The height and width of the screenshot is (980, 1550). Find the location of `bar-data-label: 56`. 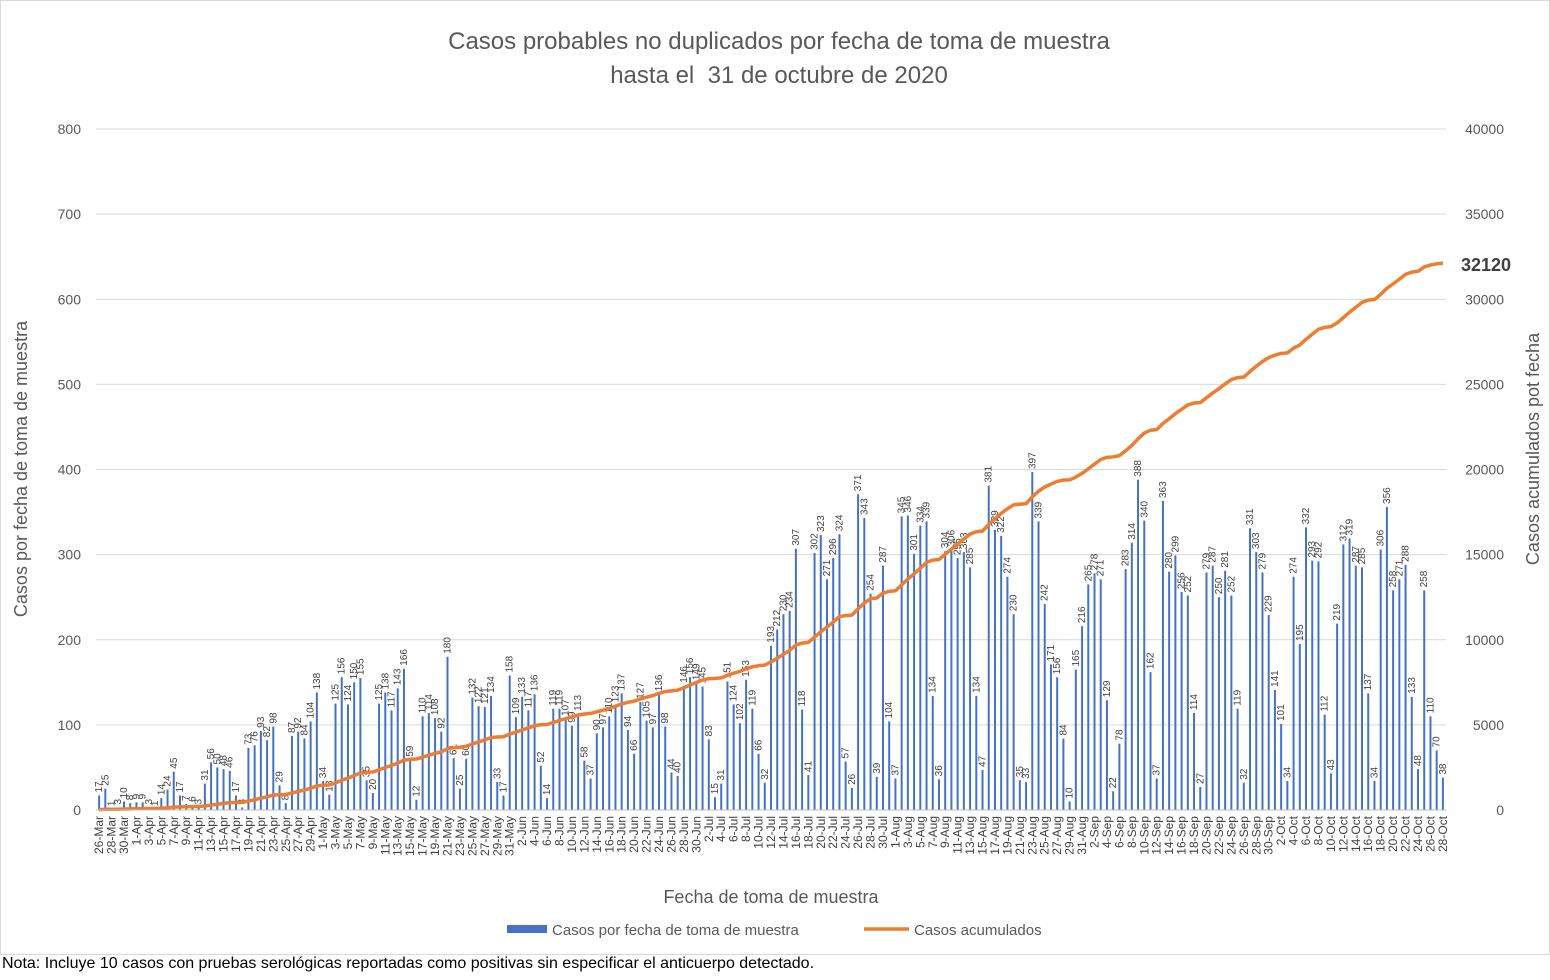

bar-data-label: 56 is located at coordinates (211, 754).